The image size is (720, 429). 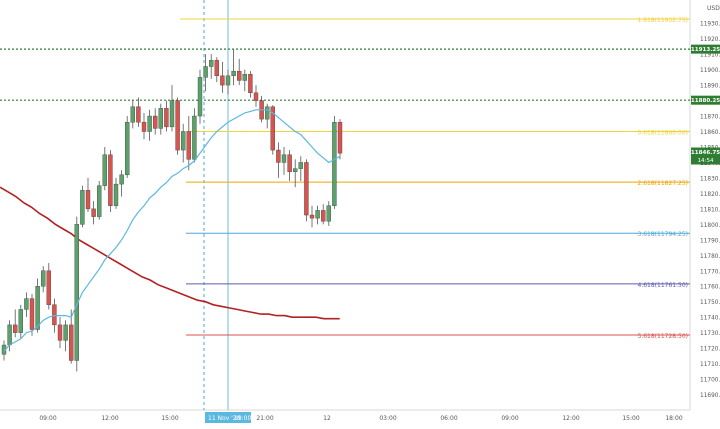 What do you see at coordinates (710, 40) in the screenshot?
I see `price-tick-label: 11920.00` at bounding box center [710, 40].